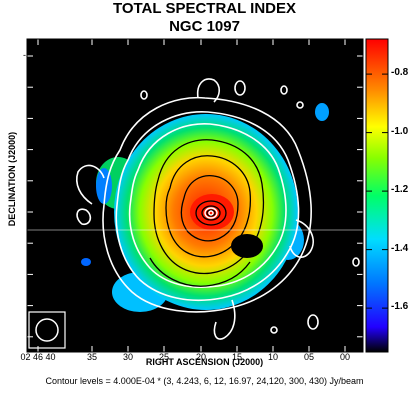 The width and height of the screenshot is (409, 404). Describe the element at coordinates (400, 307) in the screenshot. I see `colorbar-tick-label: -1.6` at that location.